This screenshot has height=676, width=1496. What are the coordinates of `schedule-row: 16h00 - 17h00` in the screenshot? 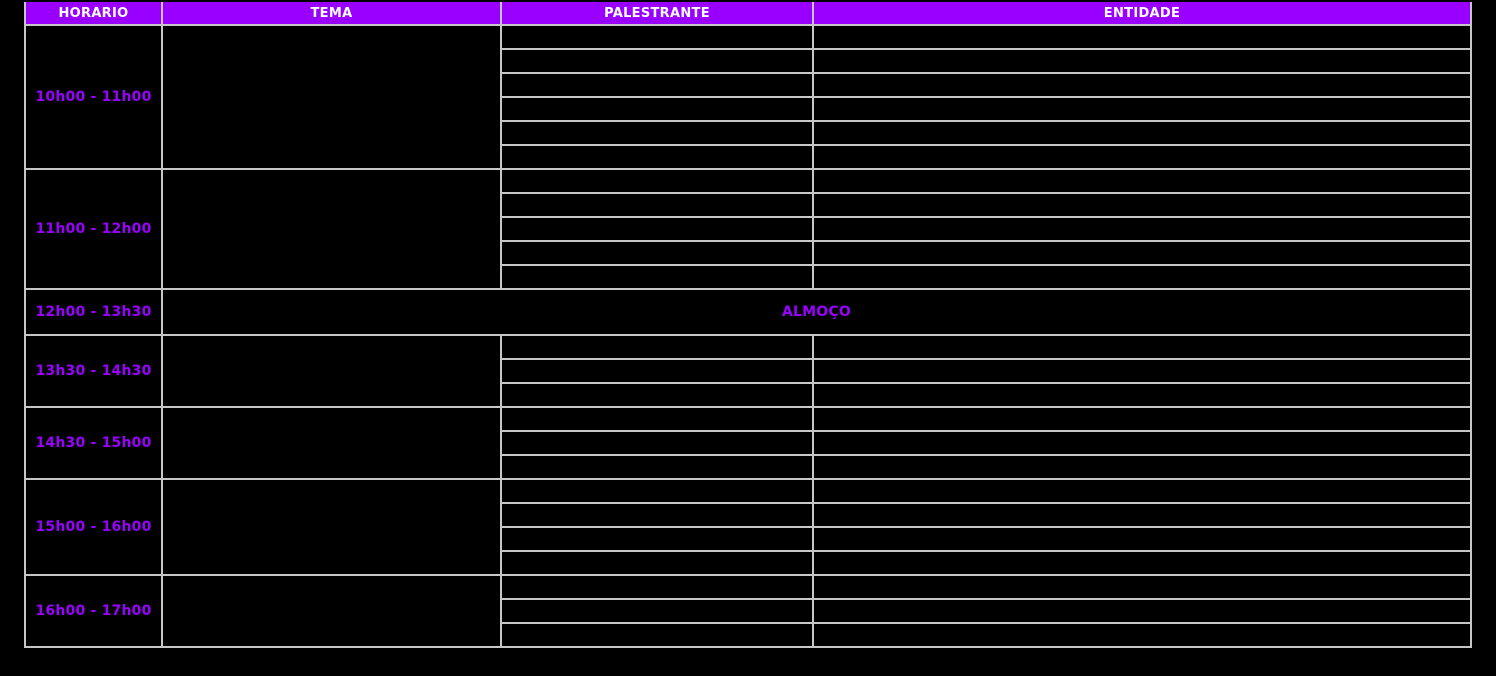 It's located at (748, 611).